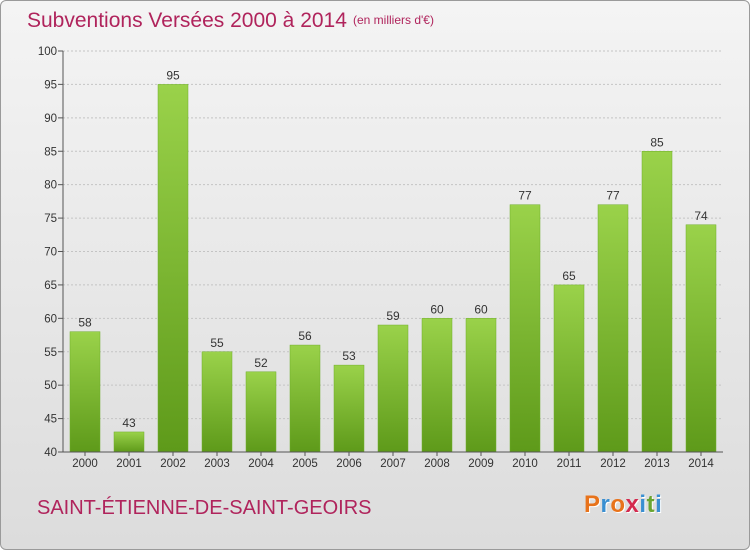  Describe the element at coordinates (481, 464) in the screenshot. I see `x-tick-label: 2009` at that location.